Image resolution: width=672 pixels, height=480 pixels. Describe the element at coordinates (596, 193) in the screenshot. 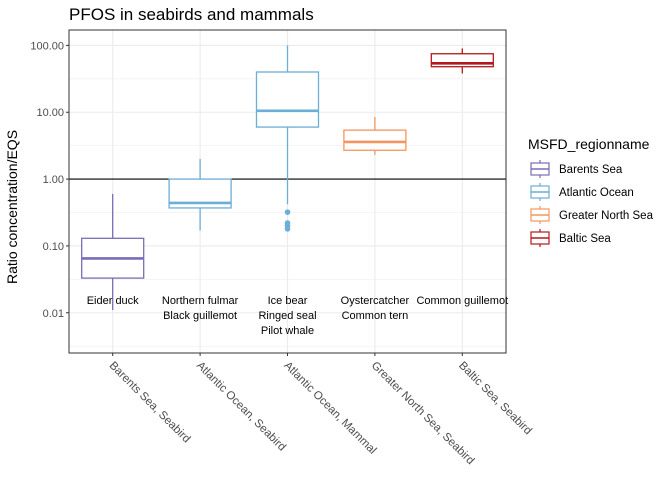

I see `legend-label: Atlantic Ocean` at that location.